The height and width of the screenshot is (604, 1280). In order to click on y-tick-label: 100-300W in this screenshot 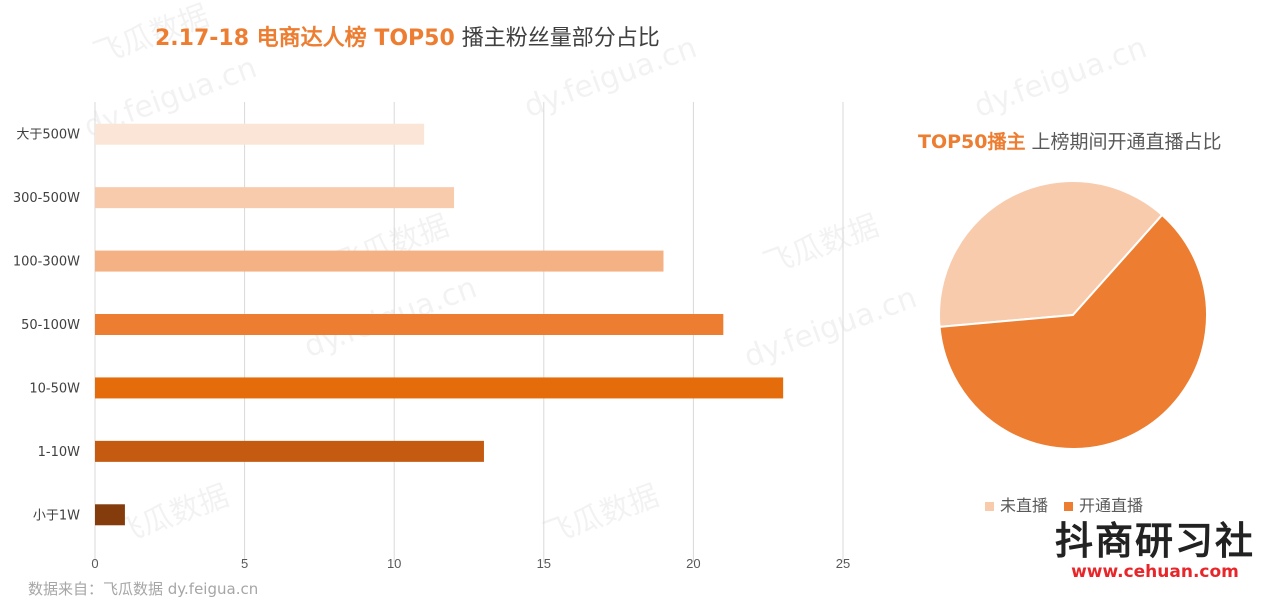, I will do `click(46, 262)`.